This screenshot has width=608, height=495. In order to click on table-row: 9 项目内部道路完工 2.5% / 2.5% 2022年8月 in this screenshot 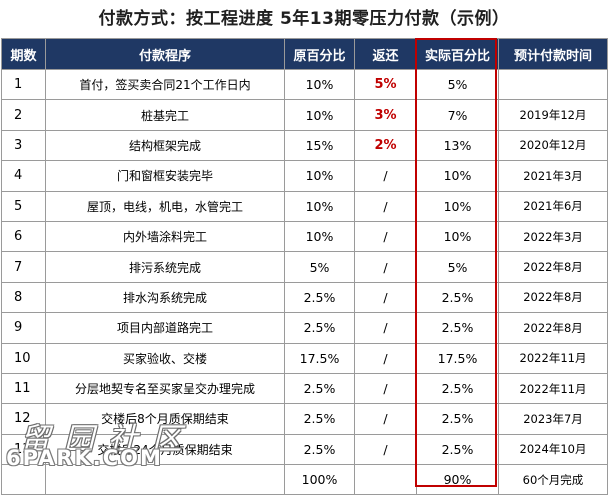, I will do `click(304, 328)`.